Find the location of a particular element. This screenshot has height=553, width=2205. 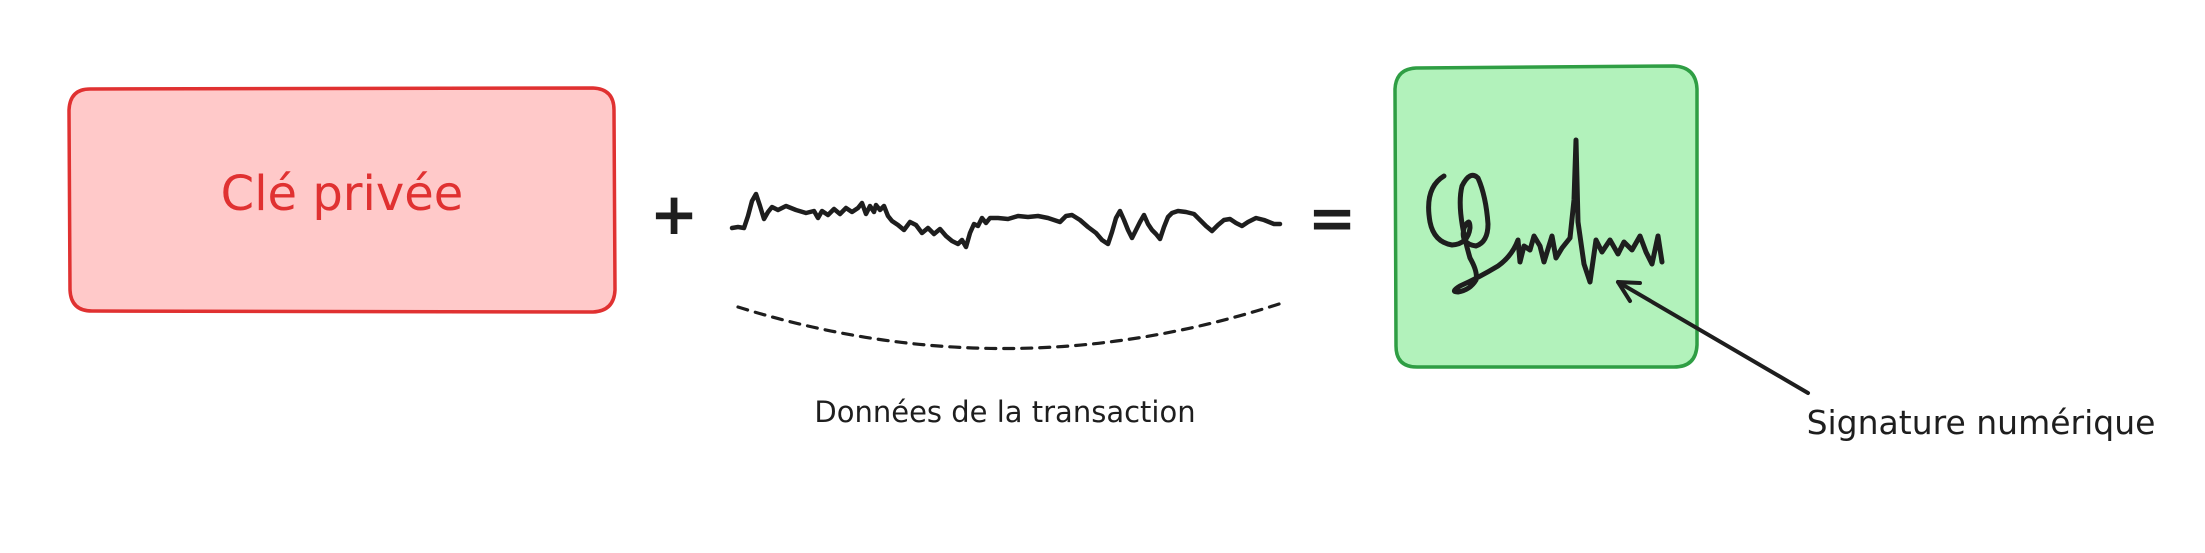

private-key-group: Clé privée is located at coordinates (342, 200).